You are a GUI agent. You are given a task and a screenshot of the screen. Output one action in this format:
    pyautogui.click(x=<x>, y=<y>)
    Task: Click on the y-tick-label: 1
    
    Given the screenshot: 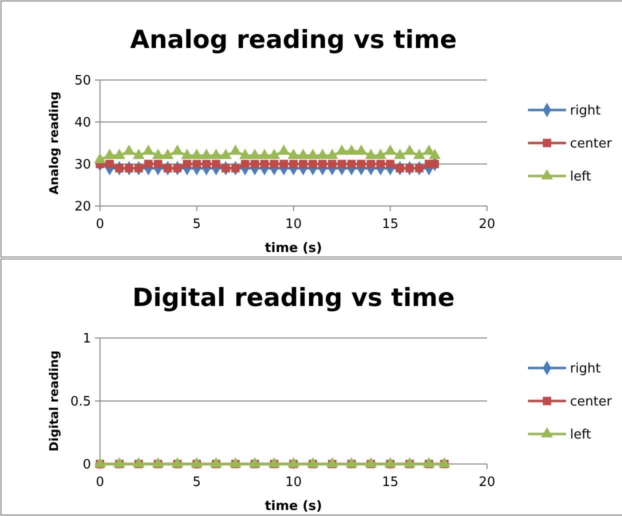 What is the action you would take?
    pyautogui.click(x=86, y=339)
    